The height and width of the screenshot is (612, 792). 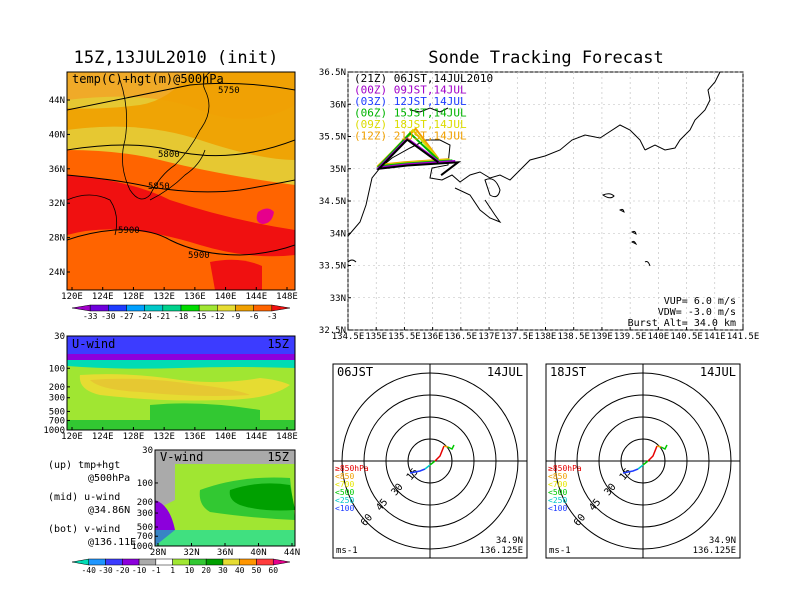 I want to click on contour-label: 5750, so click(x=229, y=91).